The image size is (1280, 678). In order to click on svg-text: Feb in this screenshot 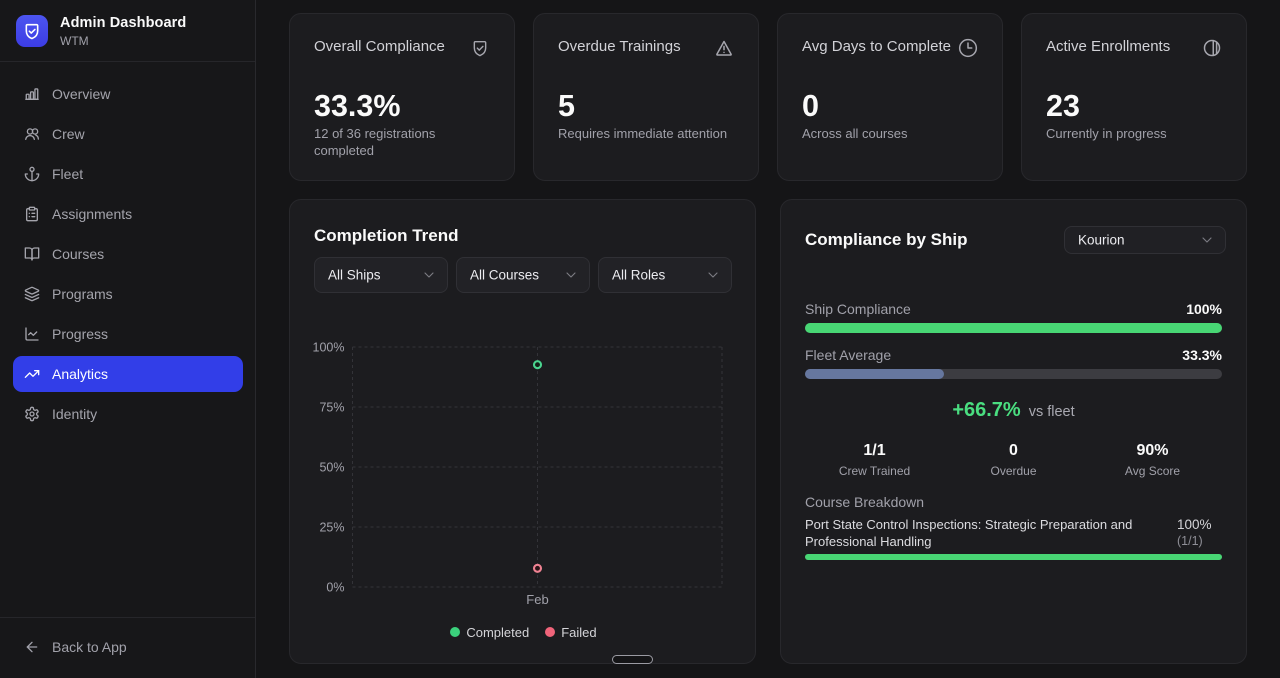, I will do `click(537, 599)`.